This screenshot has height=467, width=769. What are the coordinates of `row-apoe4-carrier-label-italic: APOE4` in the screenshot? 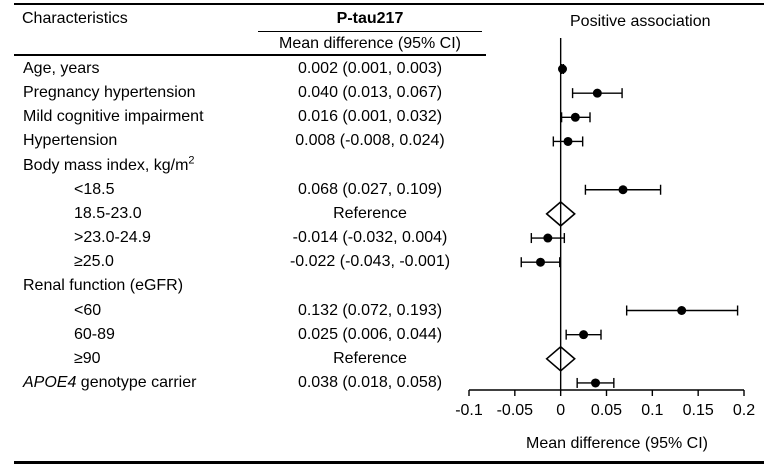 It's located at (50, 382).